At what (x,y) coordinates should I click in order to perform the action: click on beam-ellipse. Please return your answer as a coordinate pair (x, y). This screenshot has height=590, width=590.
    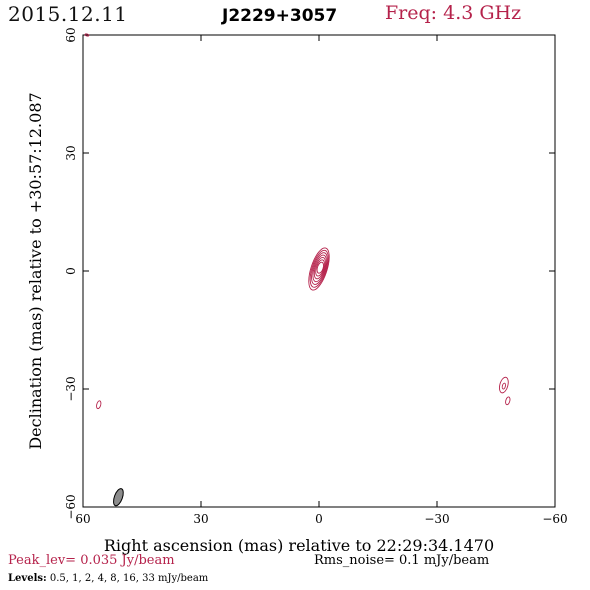
    Looking at the image, I should click on (118, 497).